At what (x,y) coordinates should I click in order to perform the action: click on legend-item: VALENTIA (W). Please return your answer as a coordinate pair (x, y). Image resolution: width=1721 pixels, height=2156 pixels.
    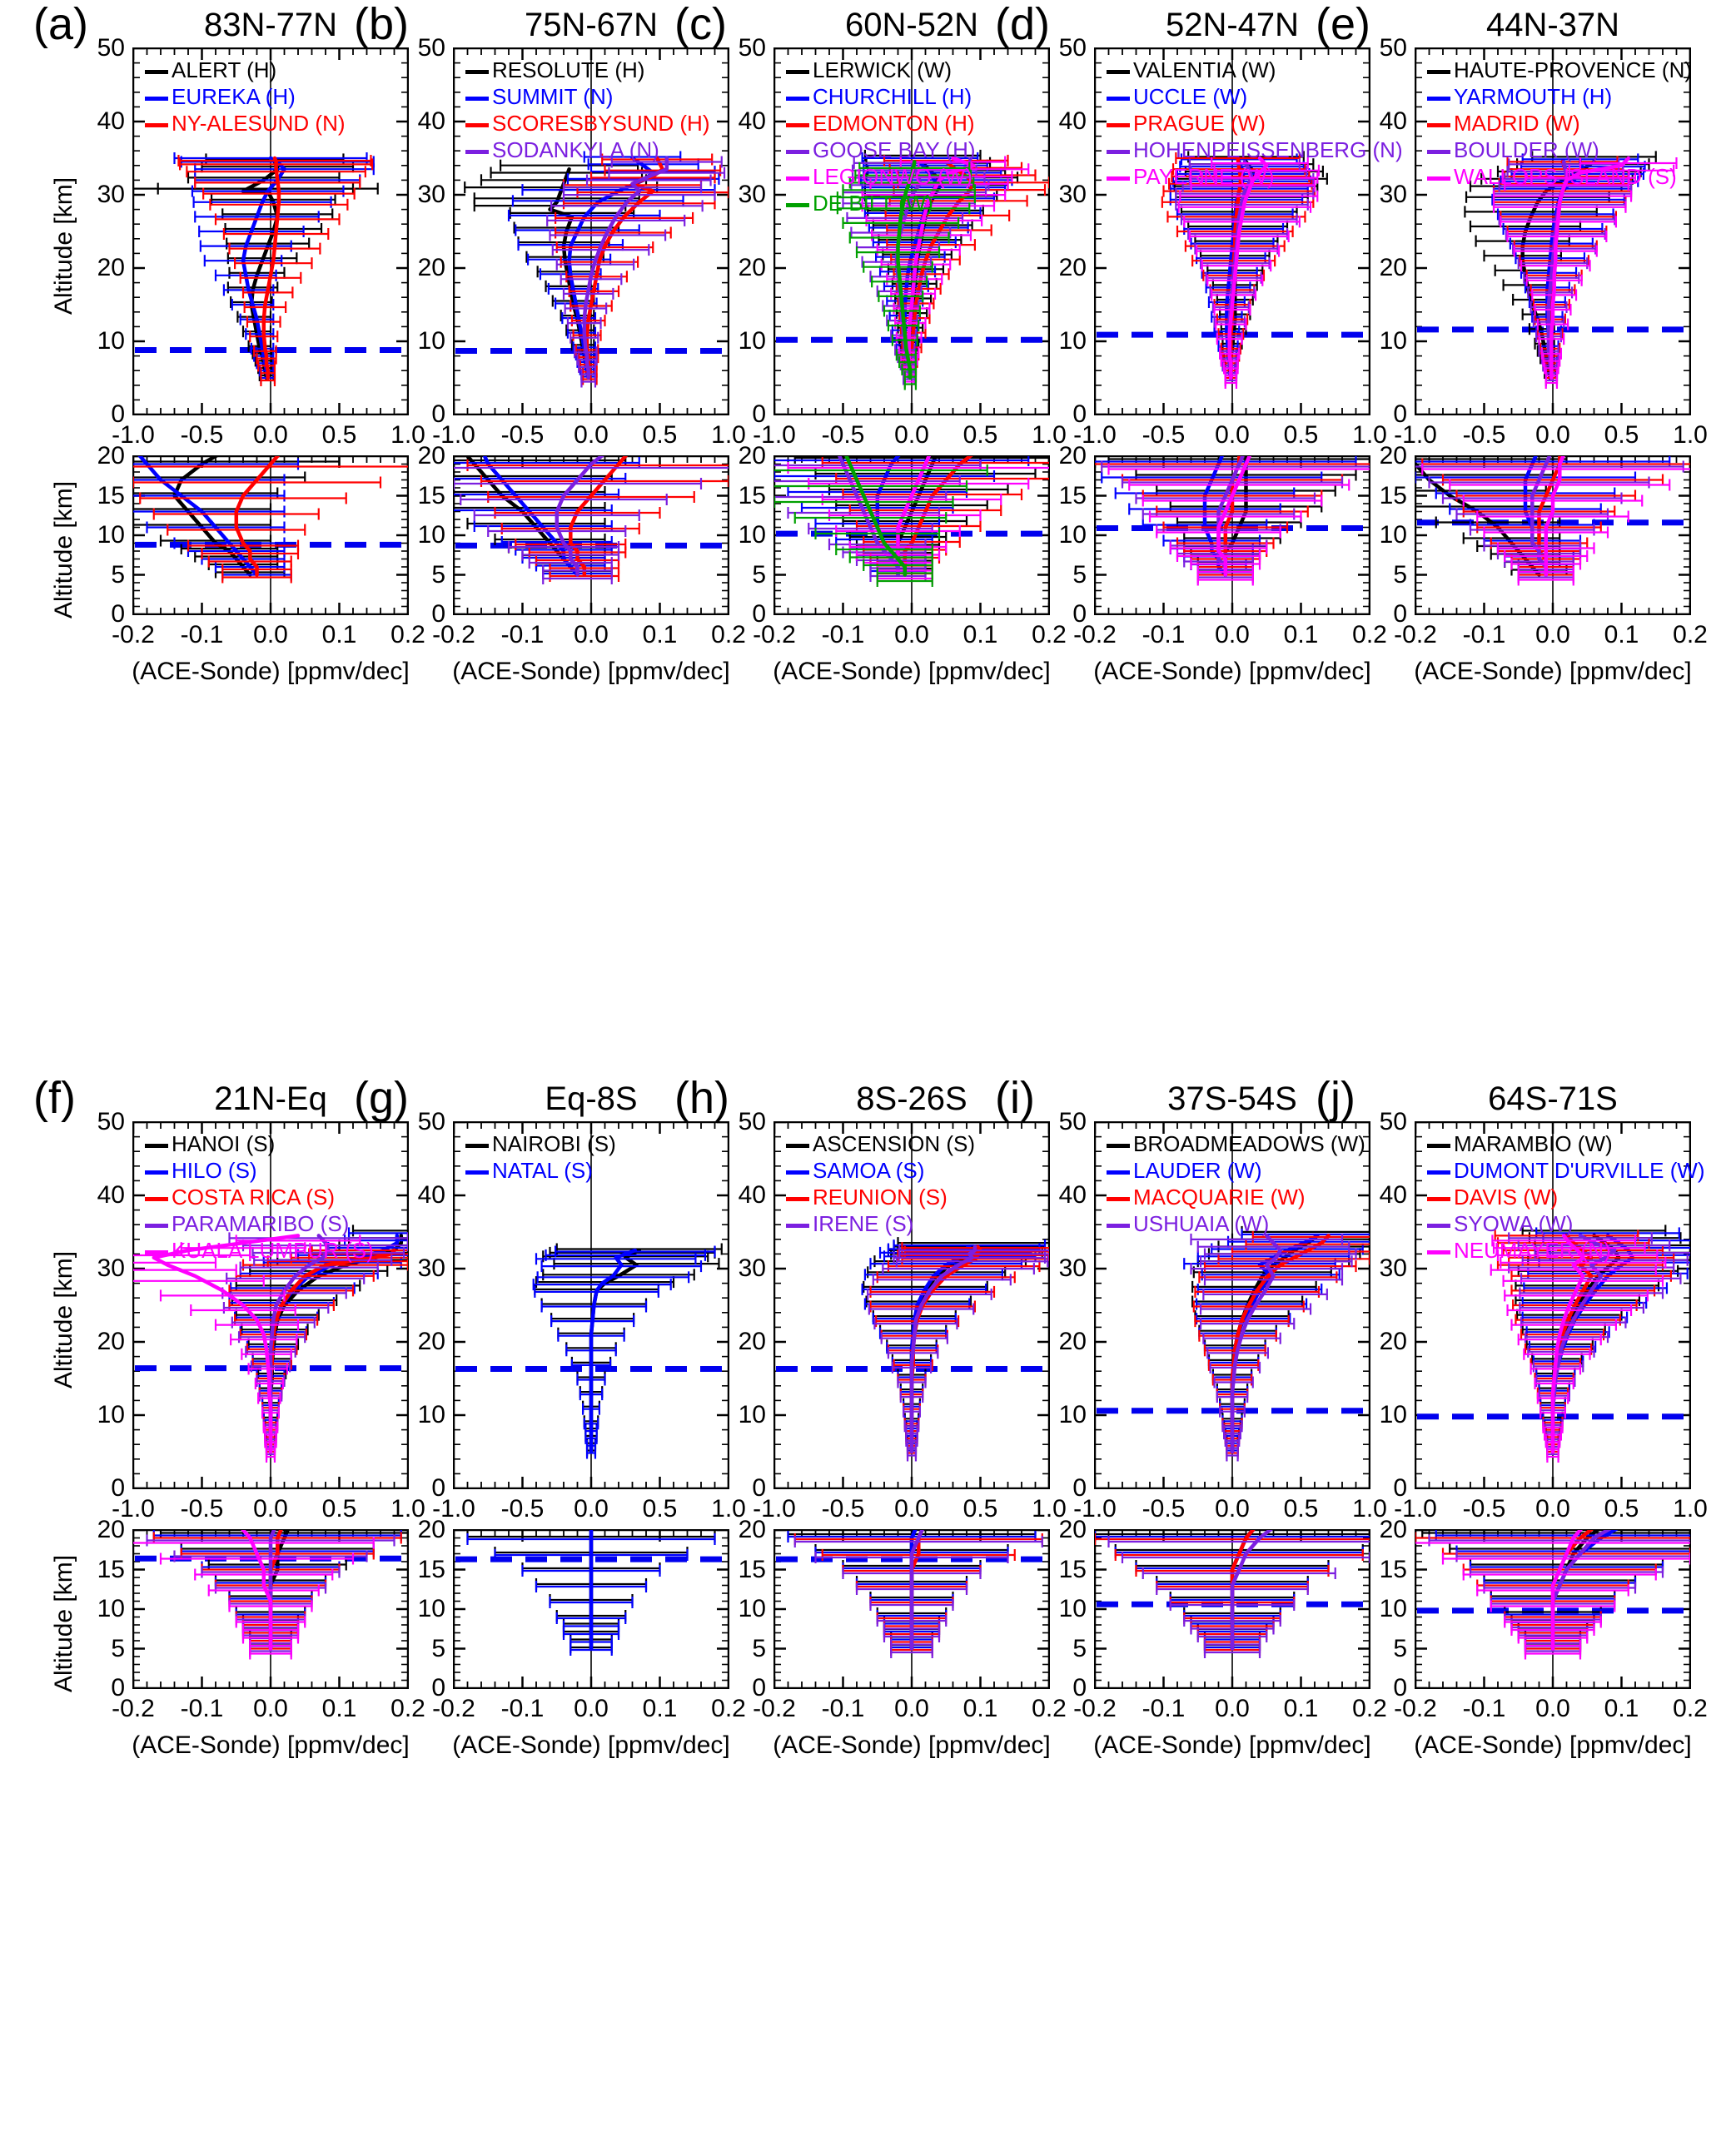
    Looking at the image, I should click on (1255, 70).